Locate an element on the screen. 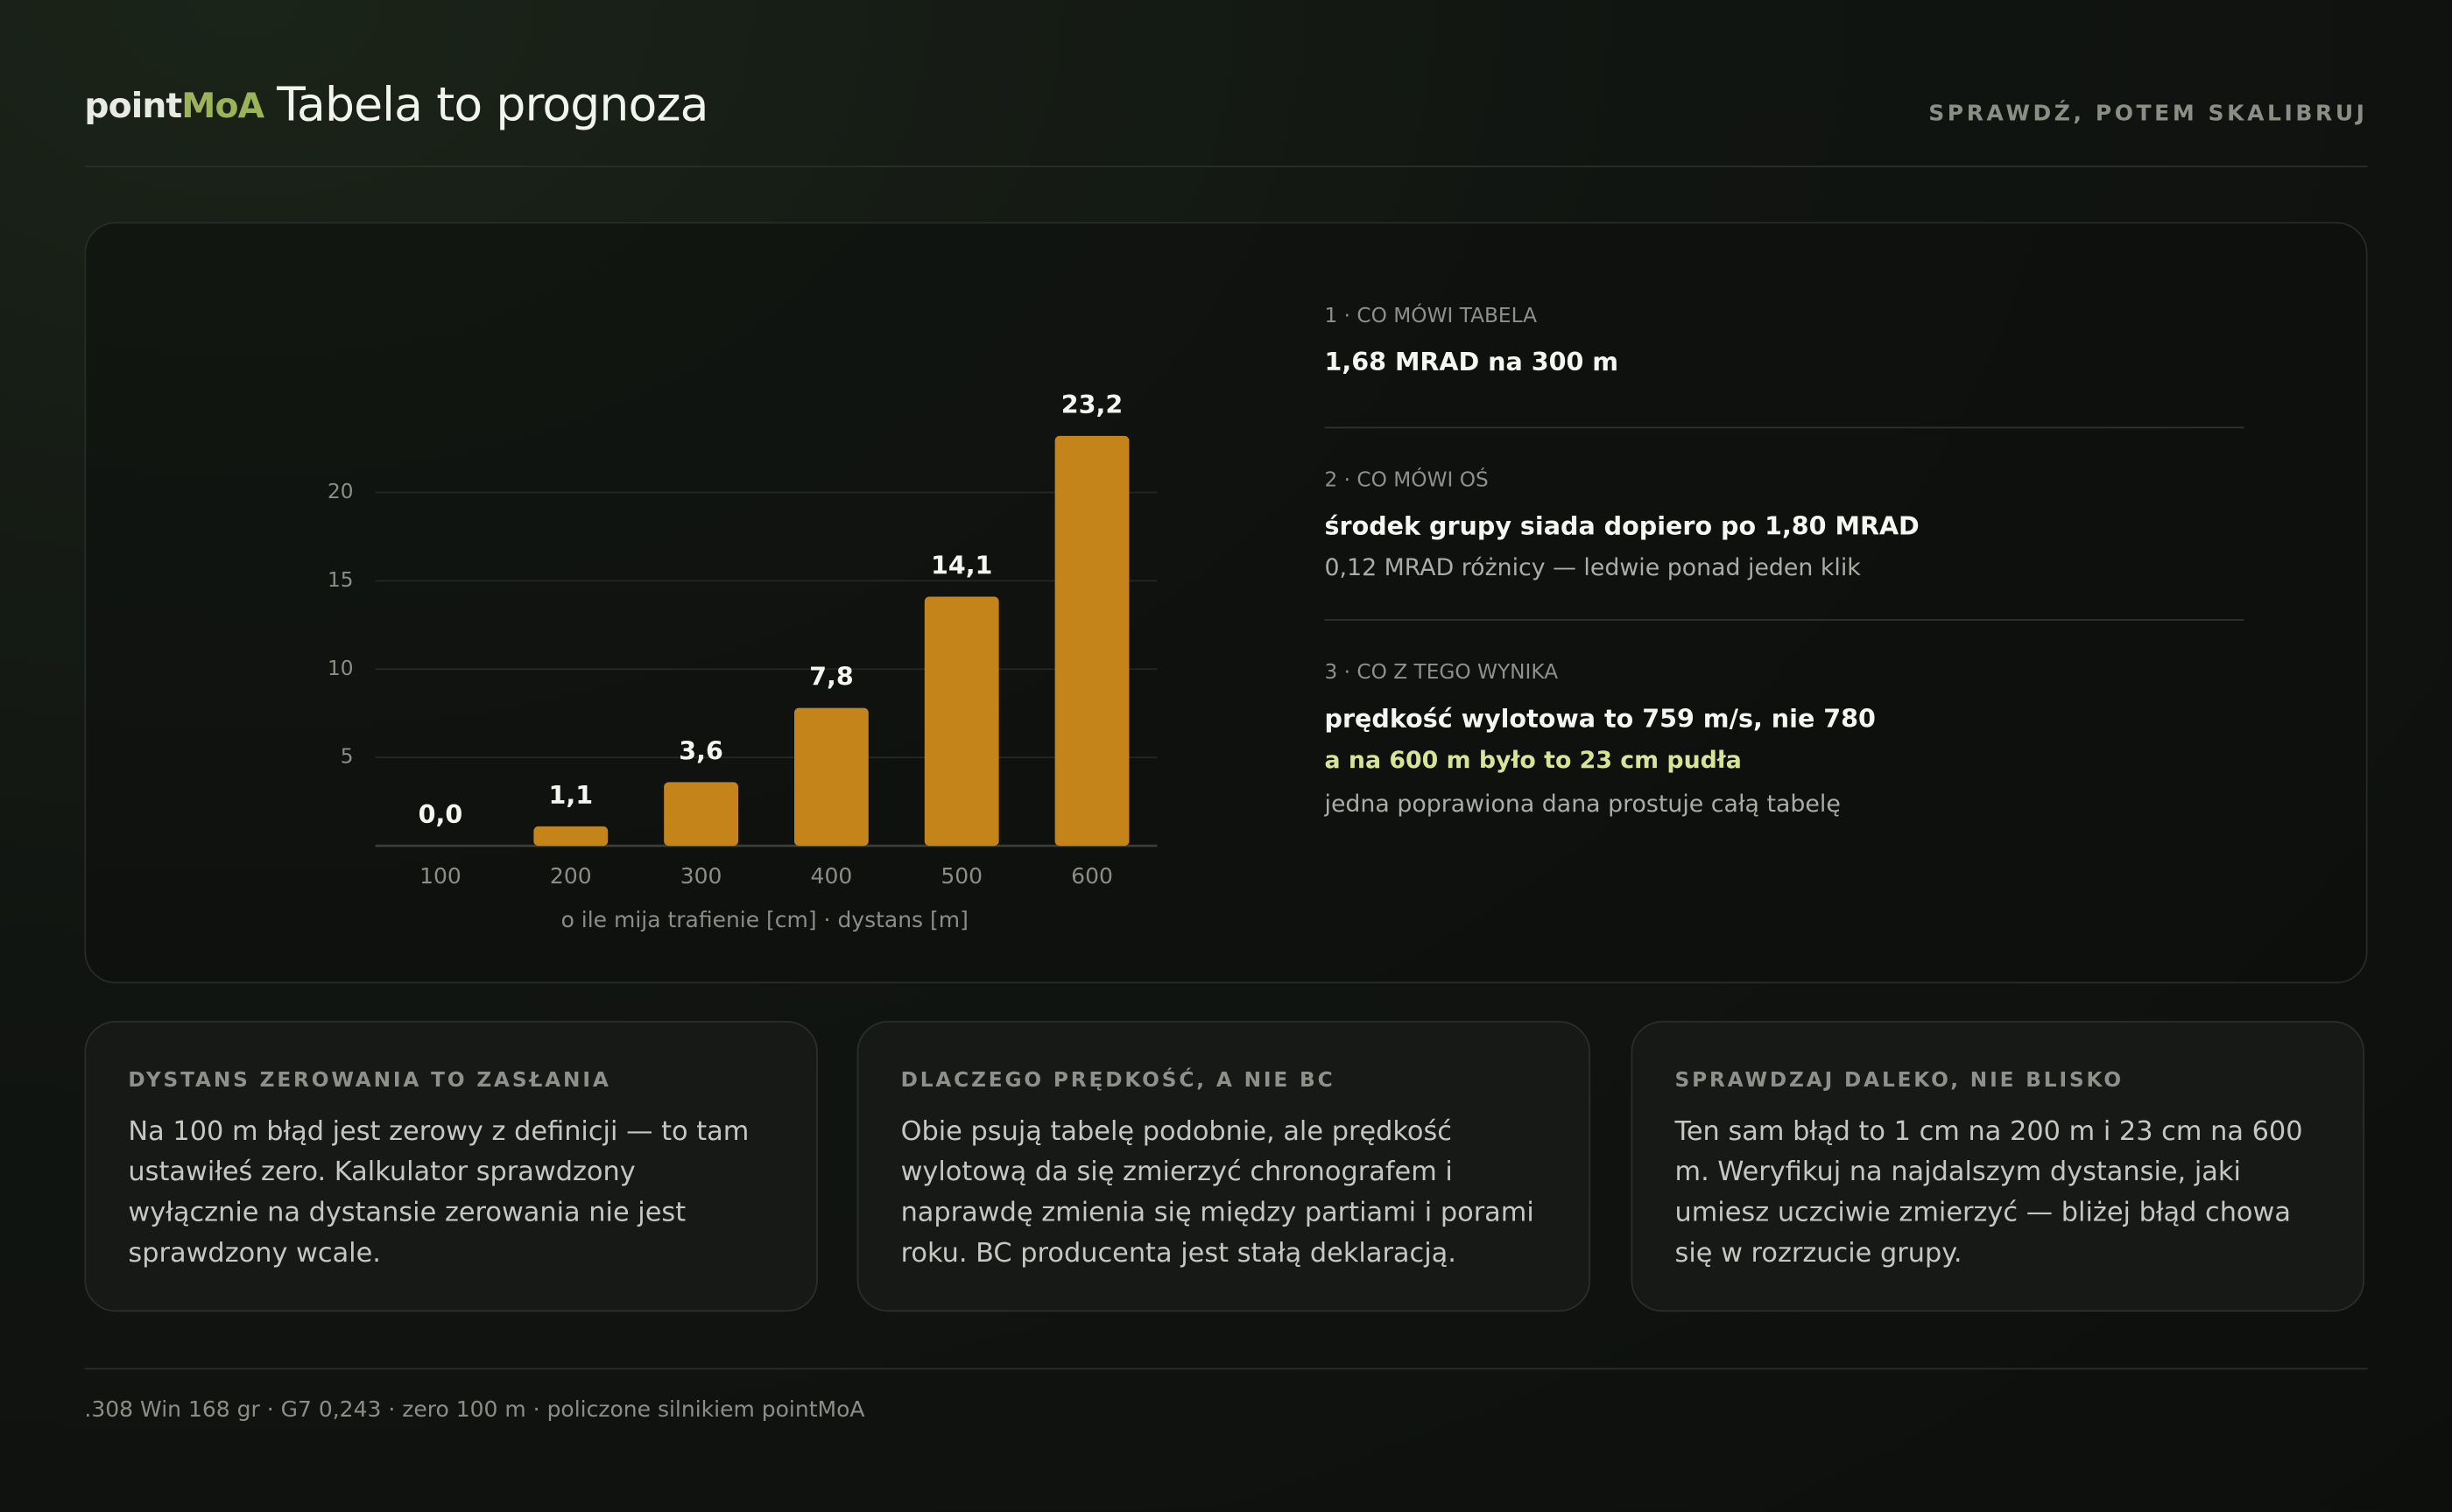 This screenshot has width=2452, height=1512. value-label: 0,0 is located at coordinates (441, 814).